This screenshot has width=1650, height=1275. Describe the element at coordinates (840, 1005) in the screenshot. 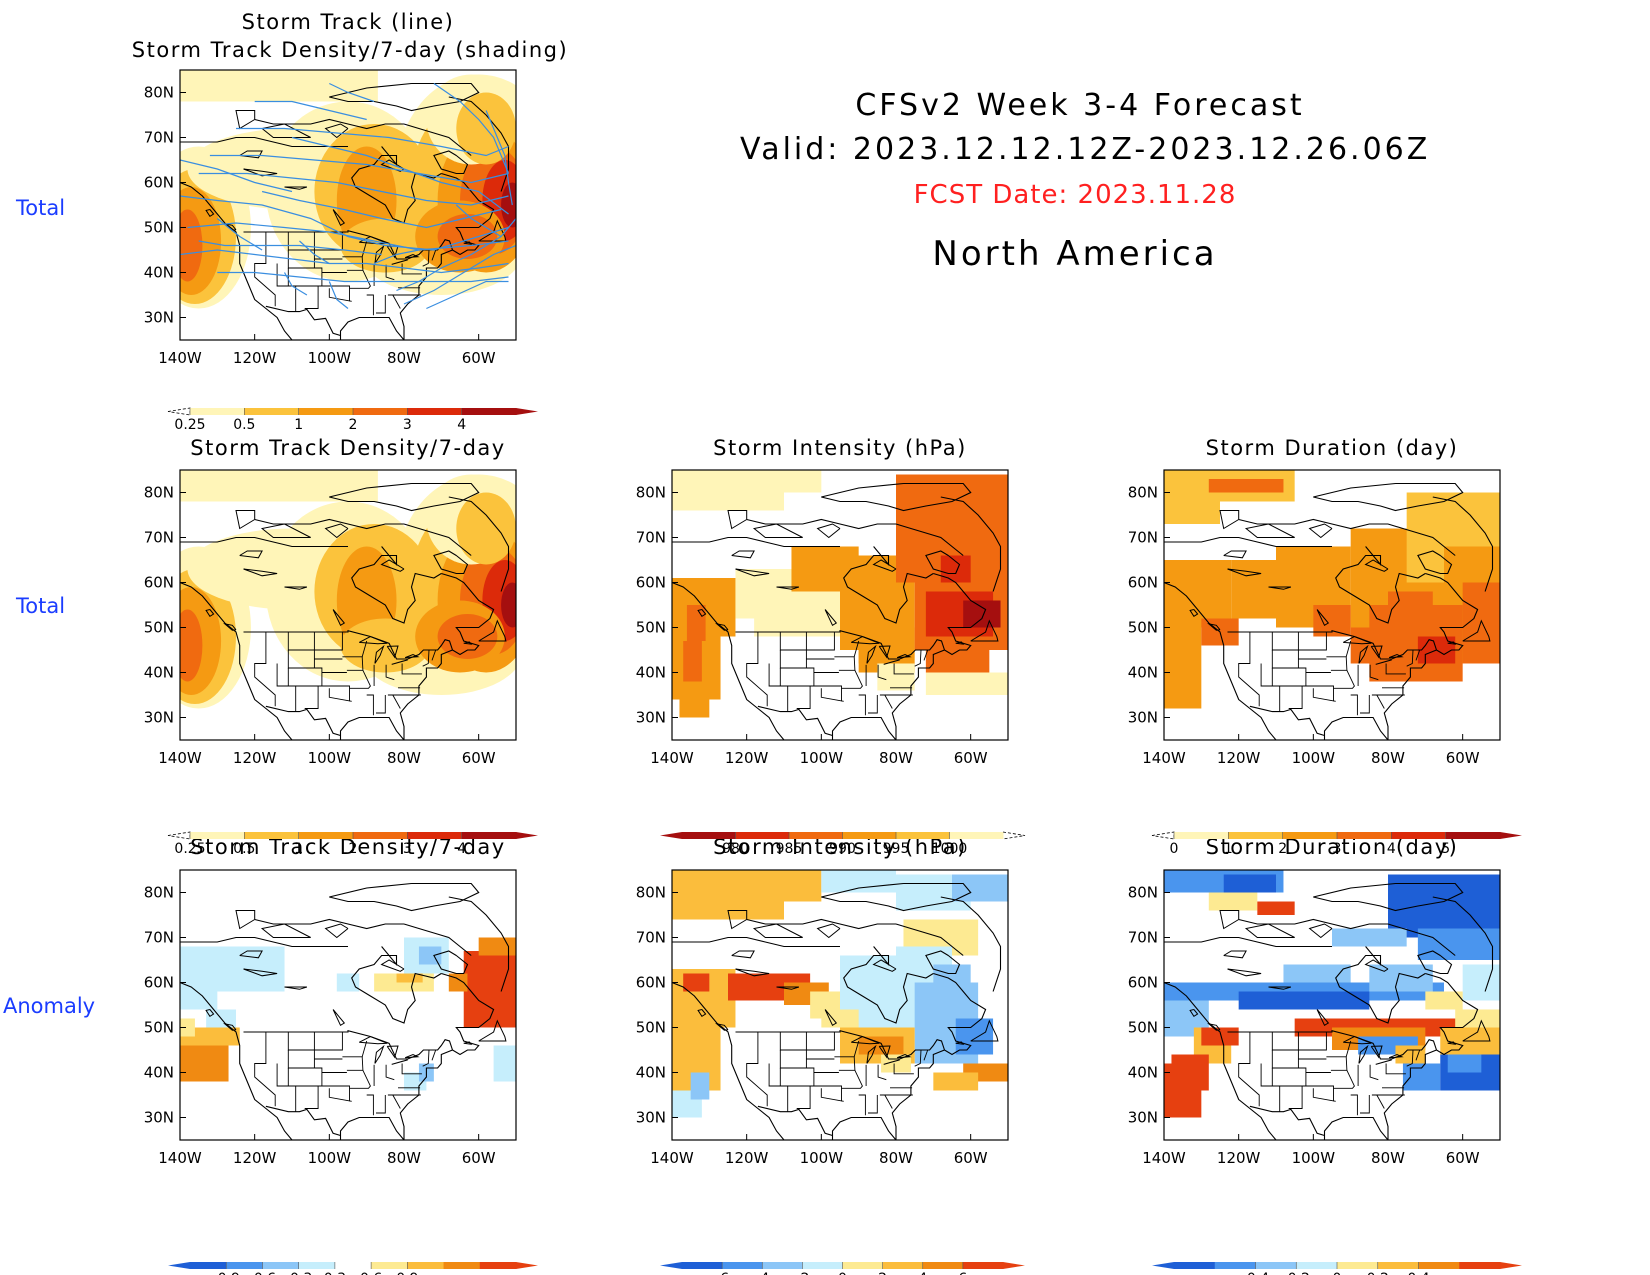

I see `map-content` at that location.